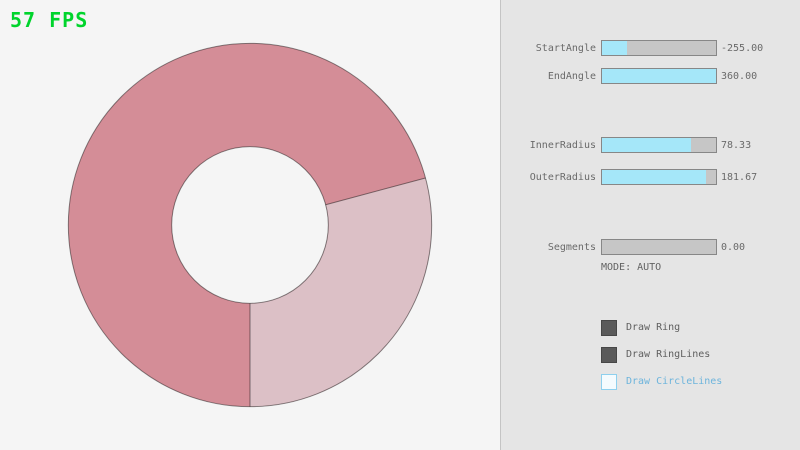  I want to click on segments-mode-text: MODE: AUTO, so click(631, 267).